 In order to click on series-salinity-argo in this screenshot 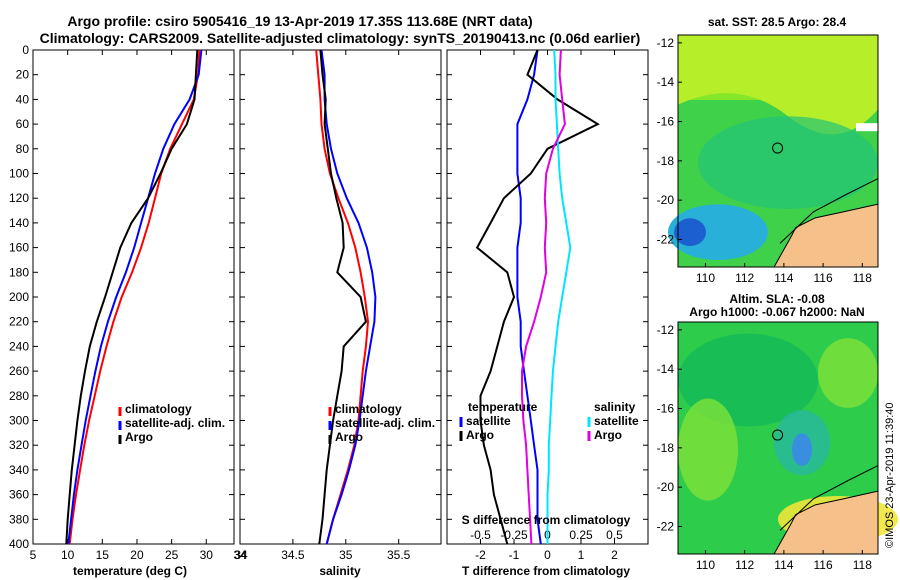, I will do `click(543, 297)`.